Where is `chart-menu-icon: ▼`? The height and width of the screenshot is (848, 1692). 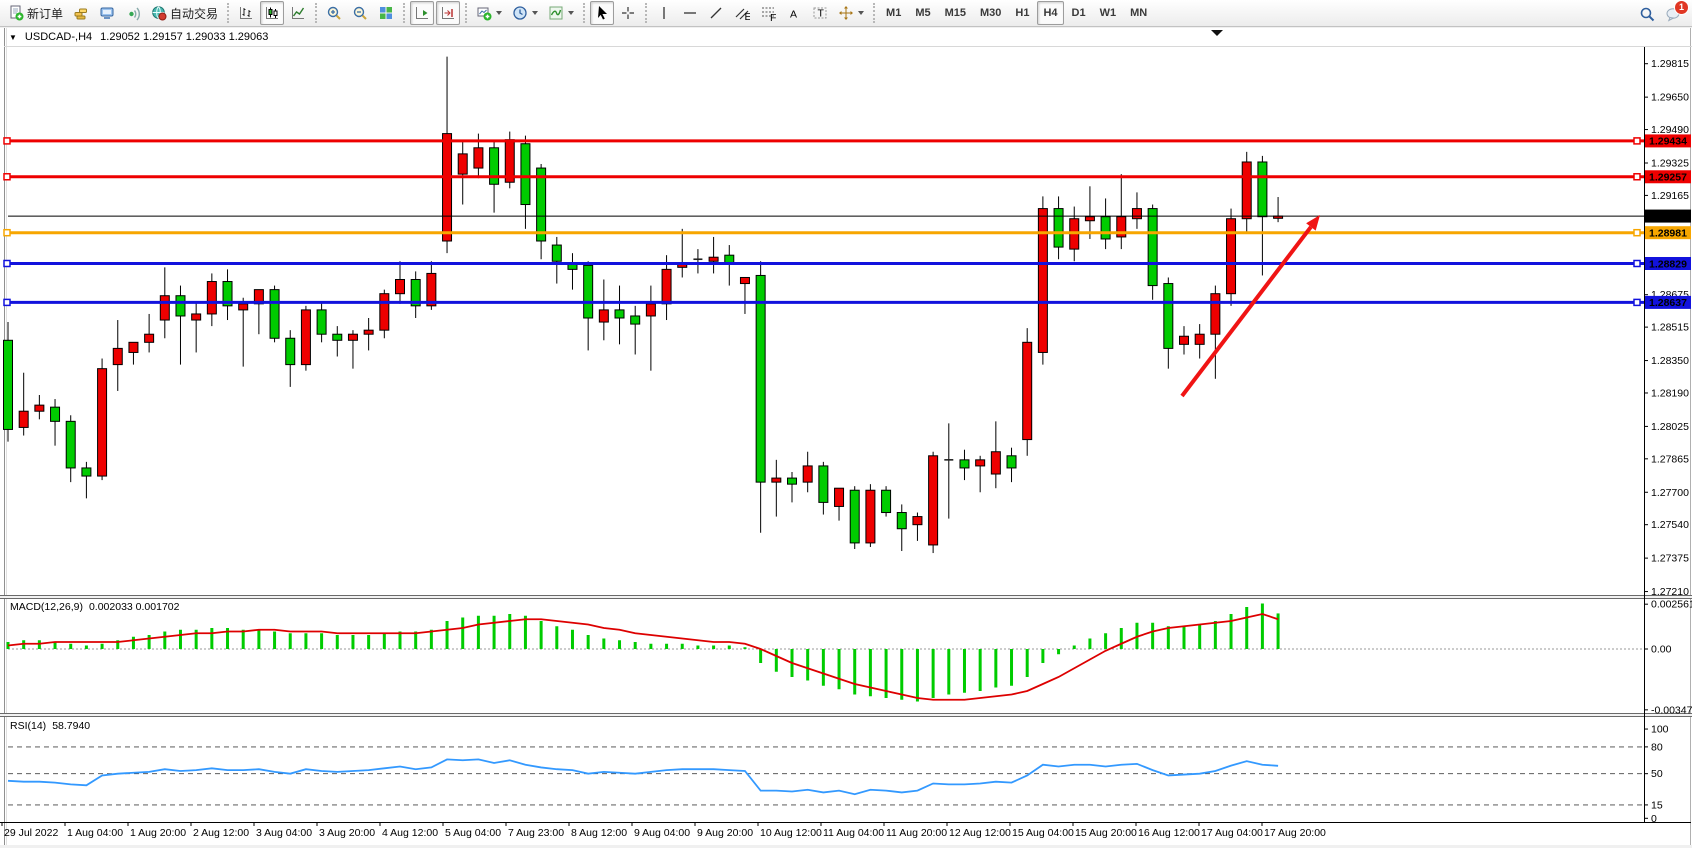 chart-menu-icon: ▼ is located at coordinates (13, 37).